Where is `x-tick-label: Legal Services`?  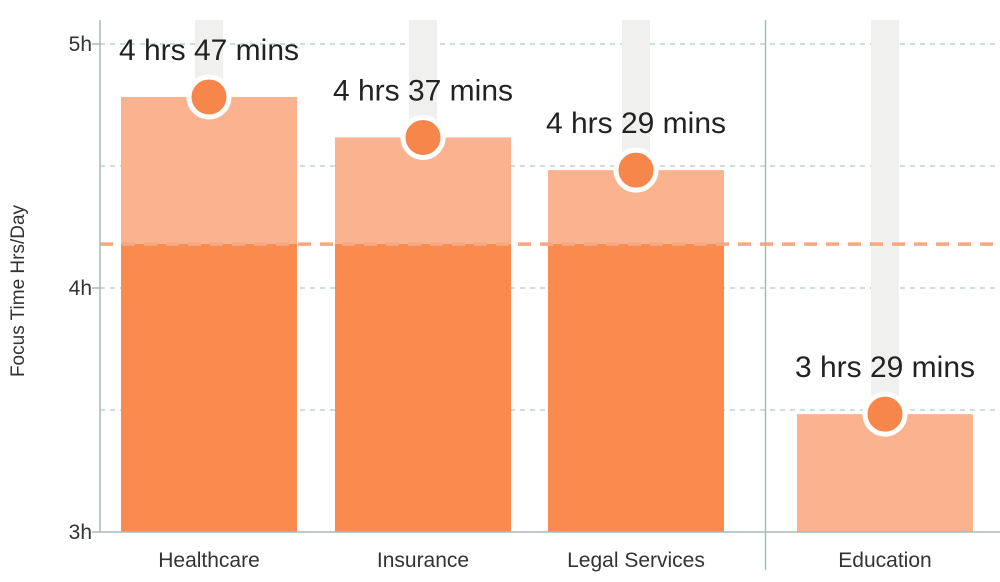
x-tick-label: Legal Services is located at coordinates (636, 560).